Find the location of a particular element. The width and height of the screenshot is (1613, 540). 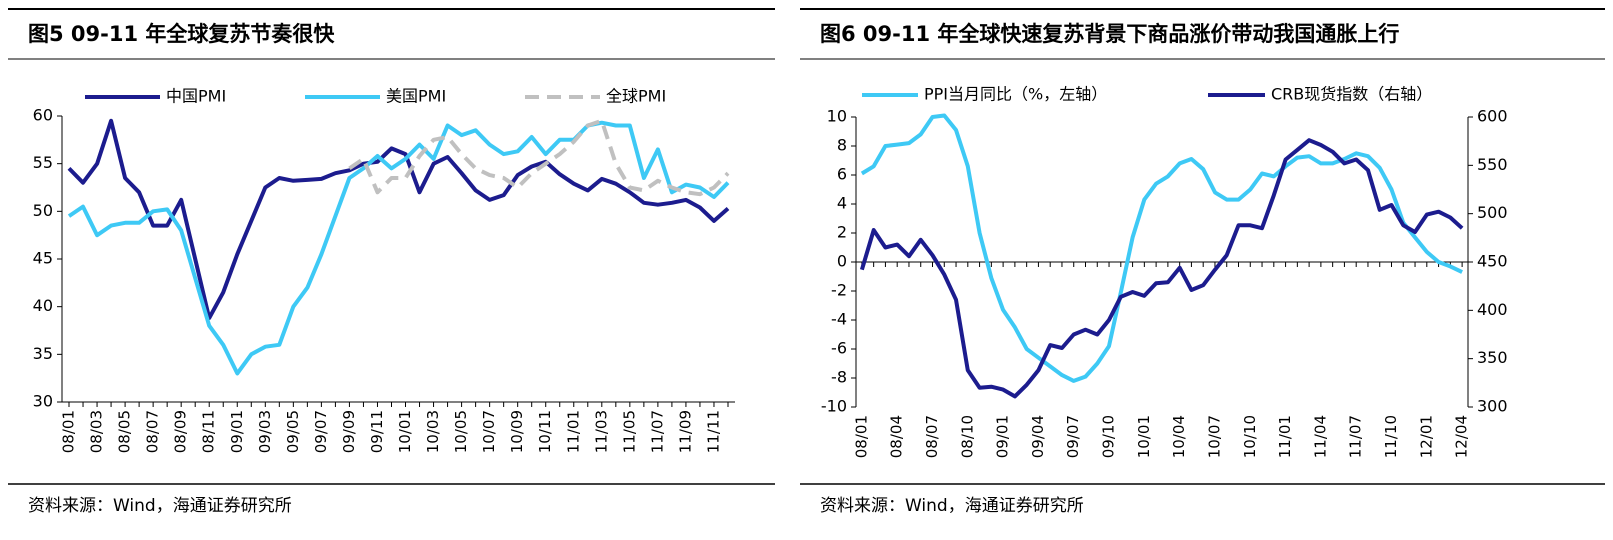

x-tick-label: 10/09 is located at coordinates (517, 431).